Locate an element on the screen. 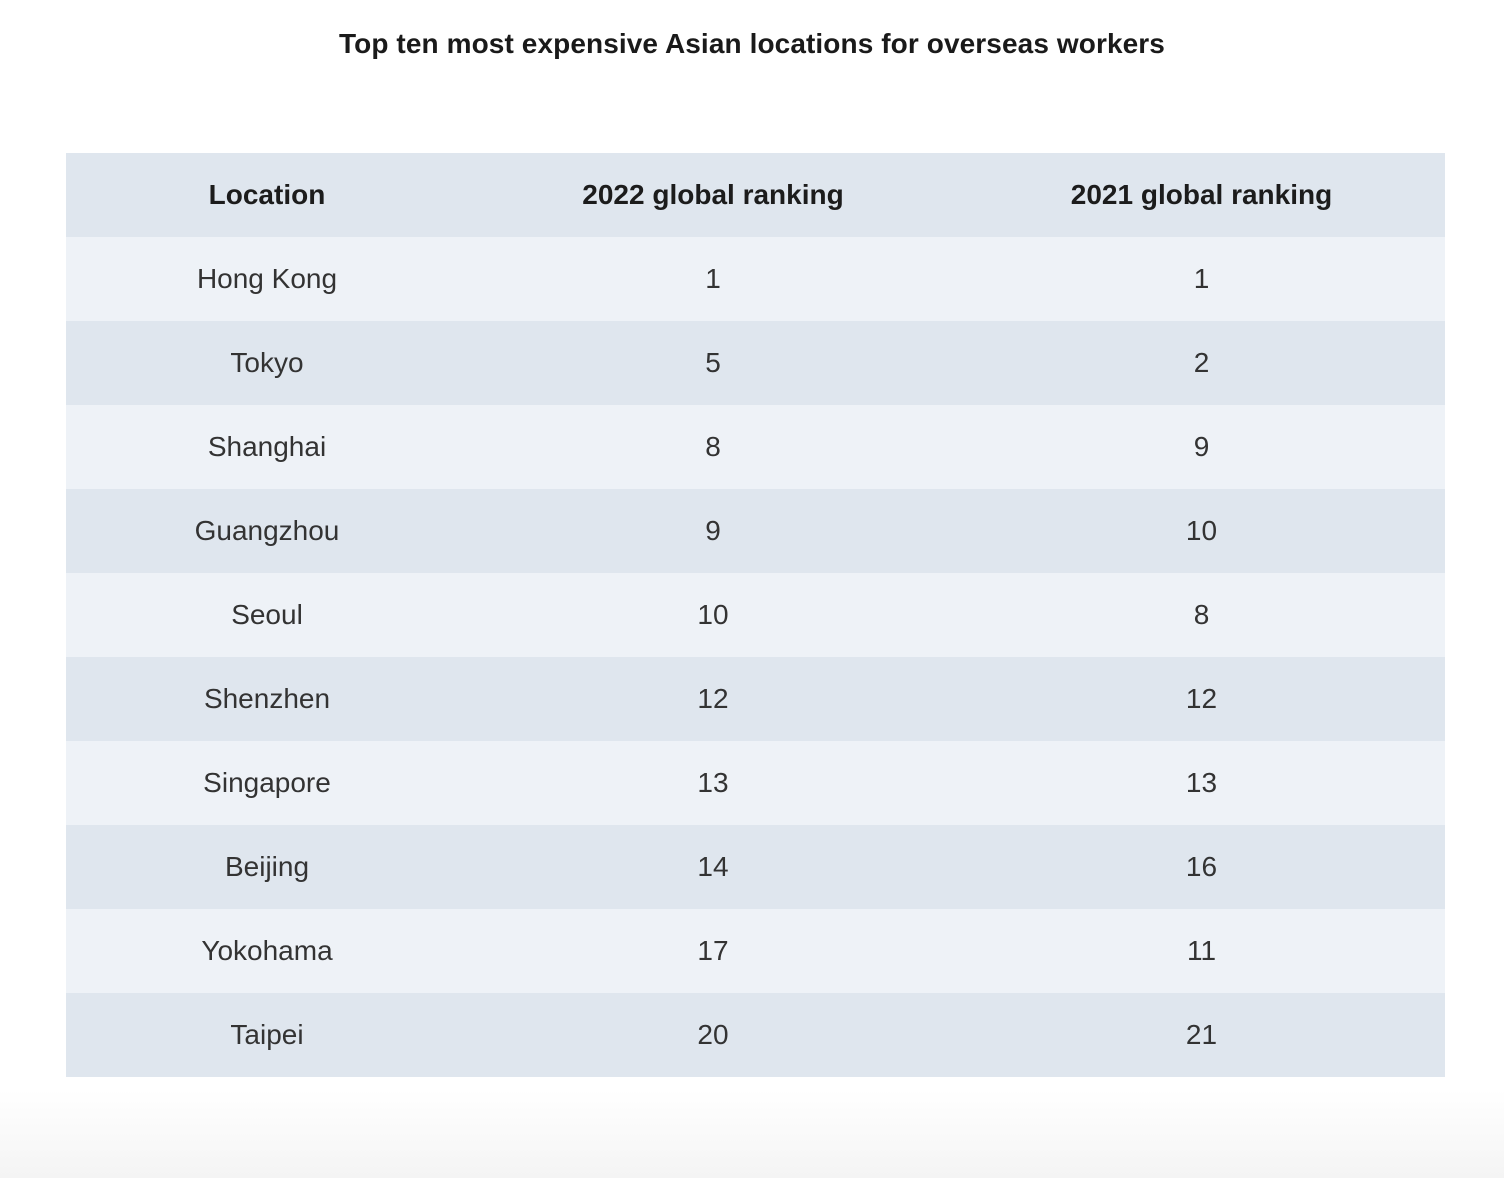  column-header-2022-ranking: 2022 global ranking is located at coordinates (713, 195).